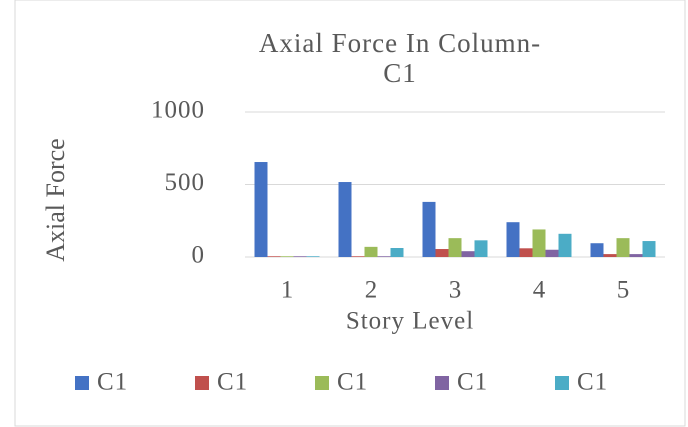 The width and height of the screenshot is (688, 427). Describe the element at coordinates (55, 199) in the screenshot. I see `y-axis-label: Axial Force` at that location.